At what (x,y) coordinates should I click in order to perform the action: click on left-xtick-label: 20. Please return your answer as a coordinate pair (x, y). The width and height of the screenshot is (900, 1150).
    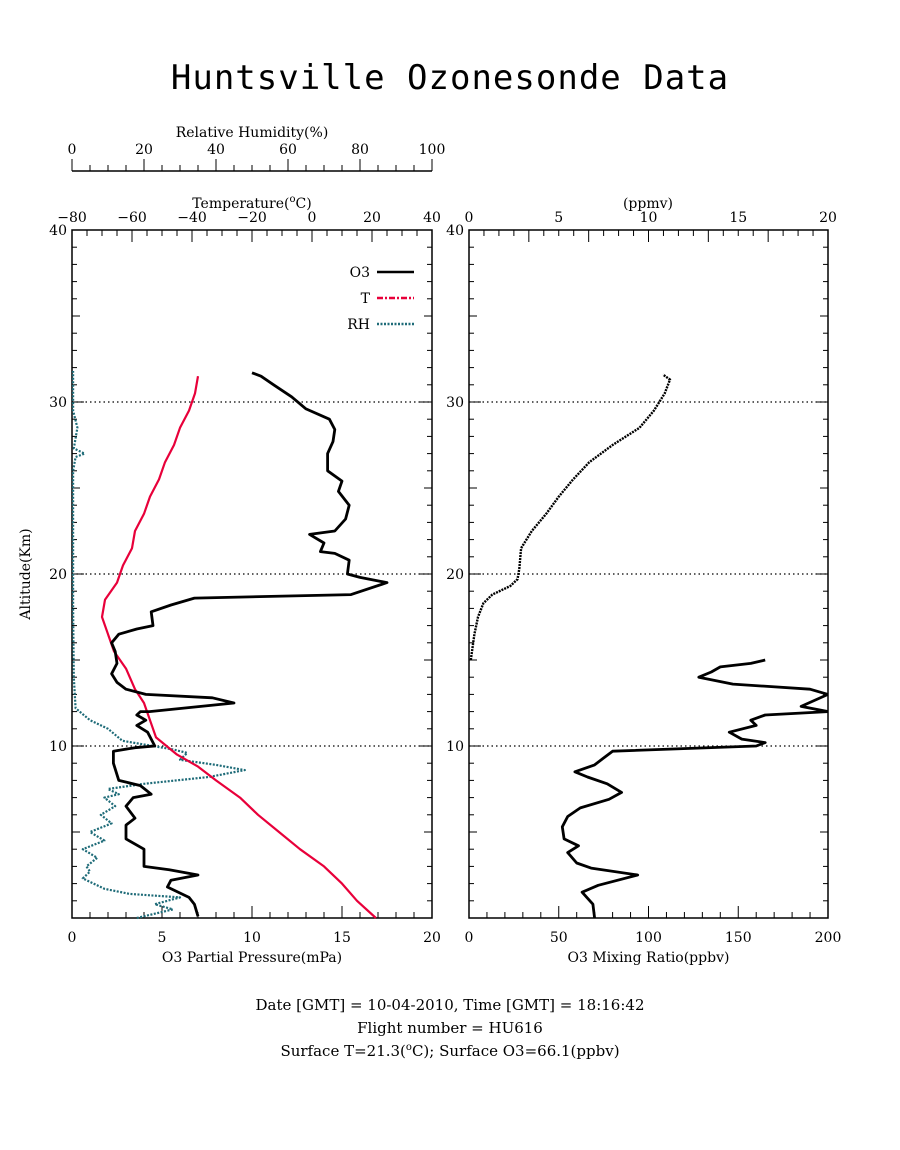
    Looking at the image, I should click on (432, 938).